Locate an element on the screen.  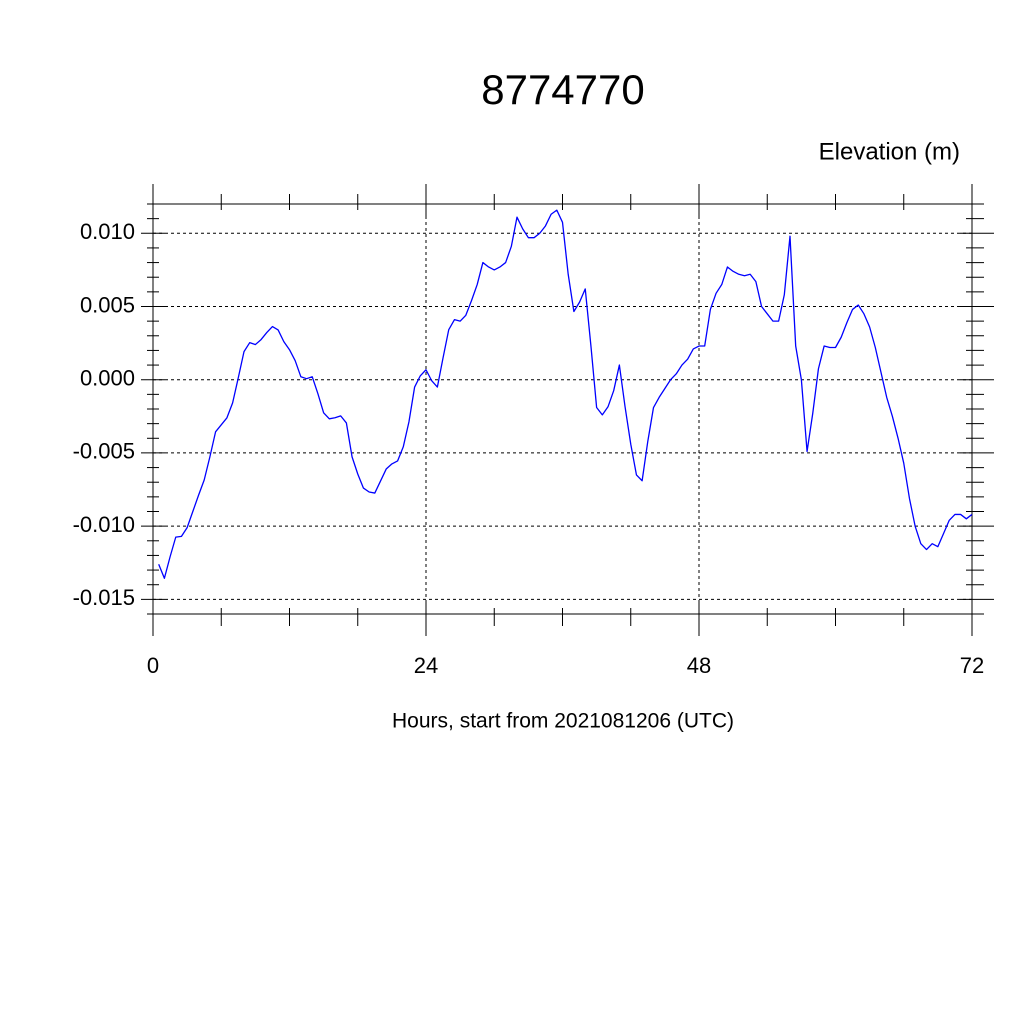
x-tick-label: 72 is located at coordinates (972, 665).